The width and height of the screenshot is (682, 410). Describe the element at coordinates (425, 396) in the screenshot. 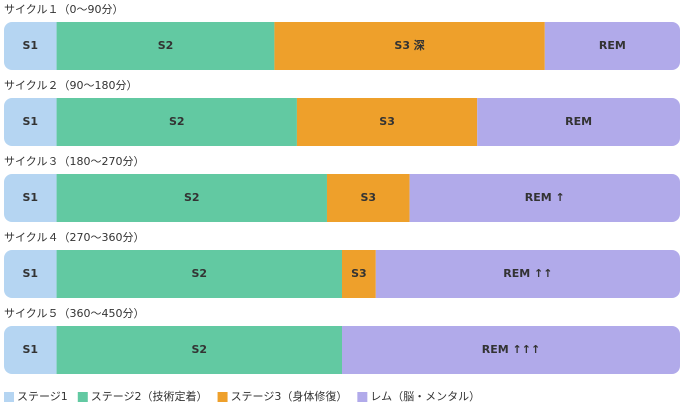

I see `legend-label: レム（脳・メンタル）` at that location.